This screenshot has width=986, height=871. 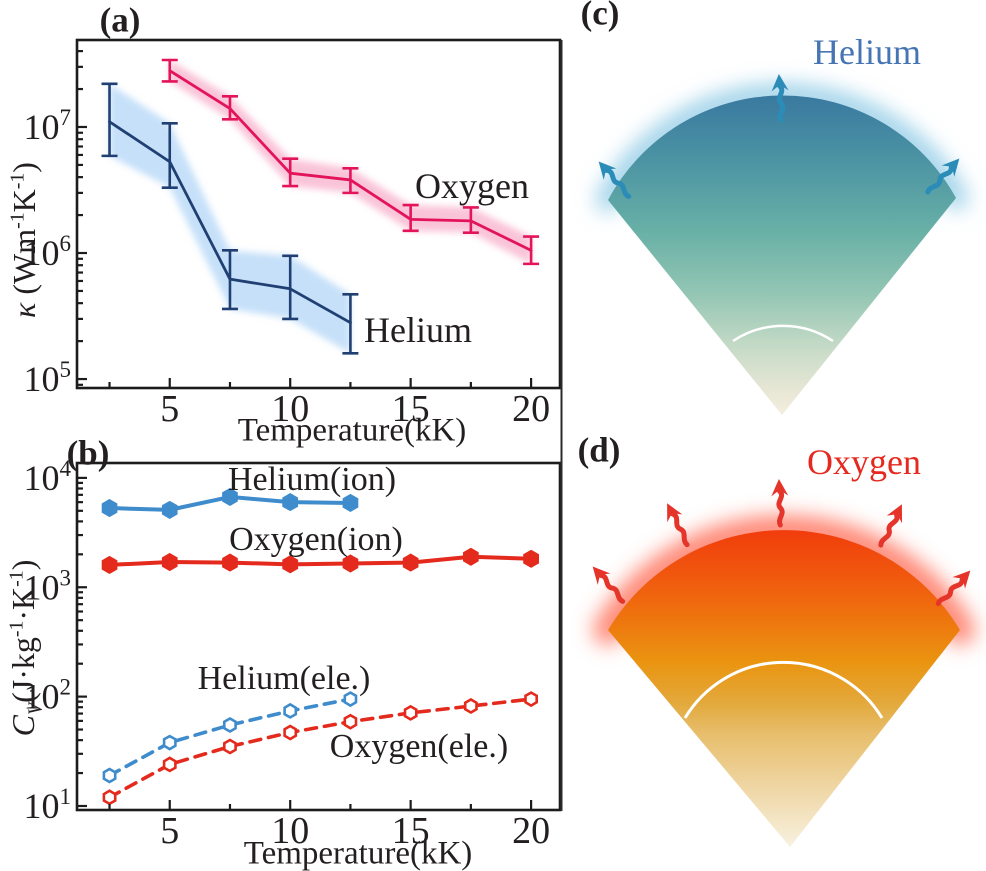 I want to click on chart-b-xaxis-label: Temperature(kK), so click(x=358, y=853).